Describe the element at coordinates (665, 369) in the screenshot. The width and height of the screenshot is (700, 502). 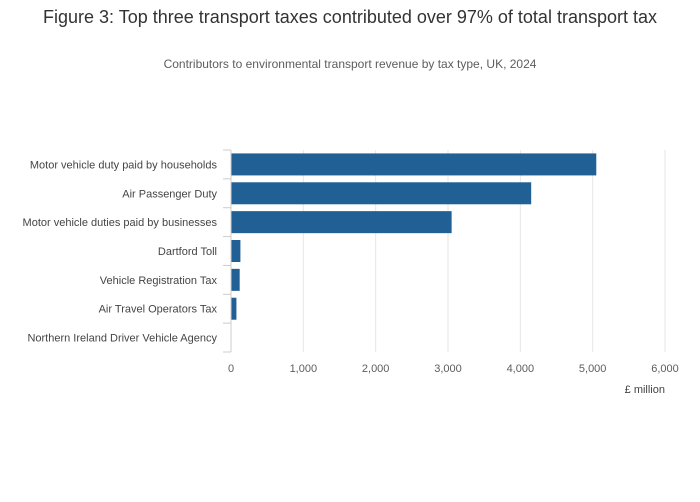
I see `x-tick-label: 6,000` at that location.